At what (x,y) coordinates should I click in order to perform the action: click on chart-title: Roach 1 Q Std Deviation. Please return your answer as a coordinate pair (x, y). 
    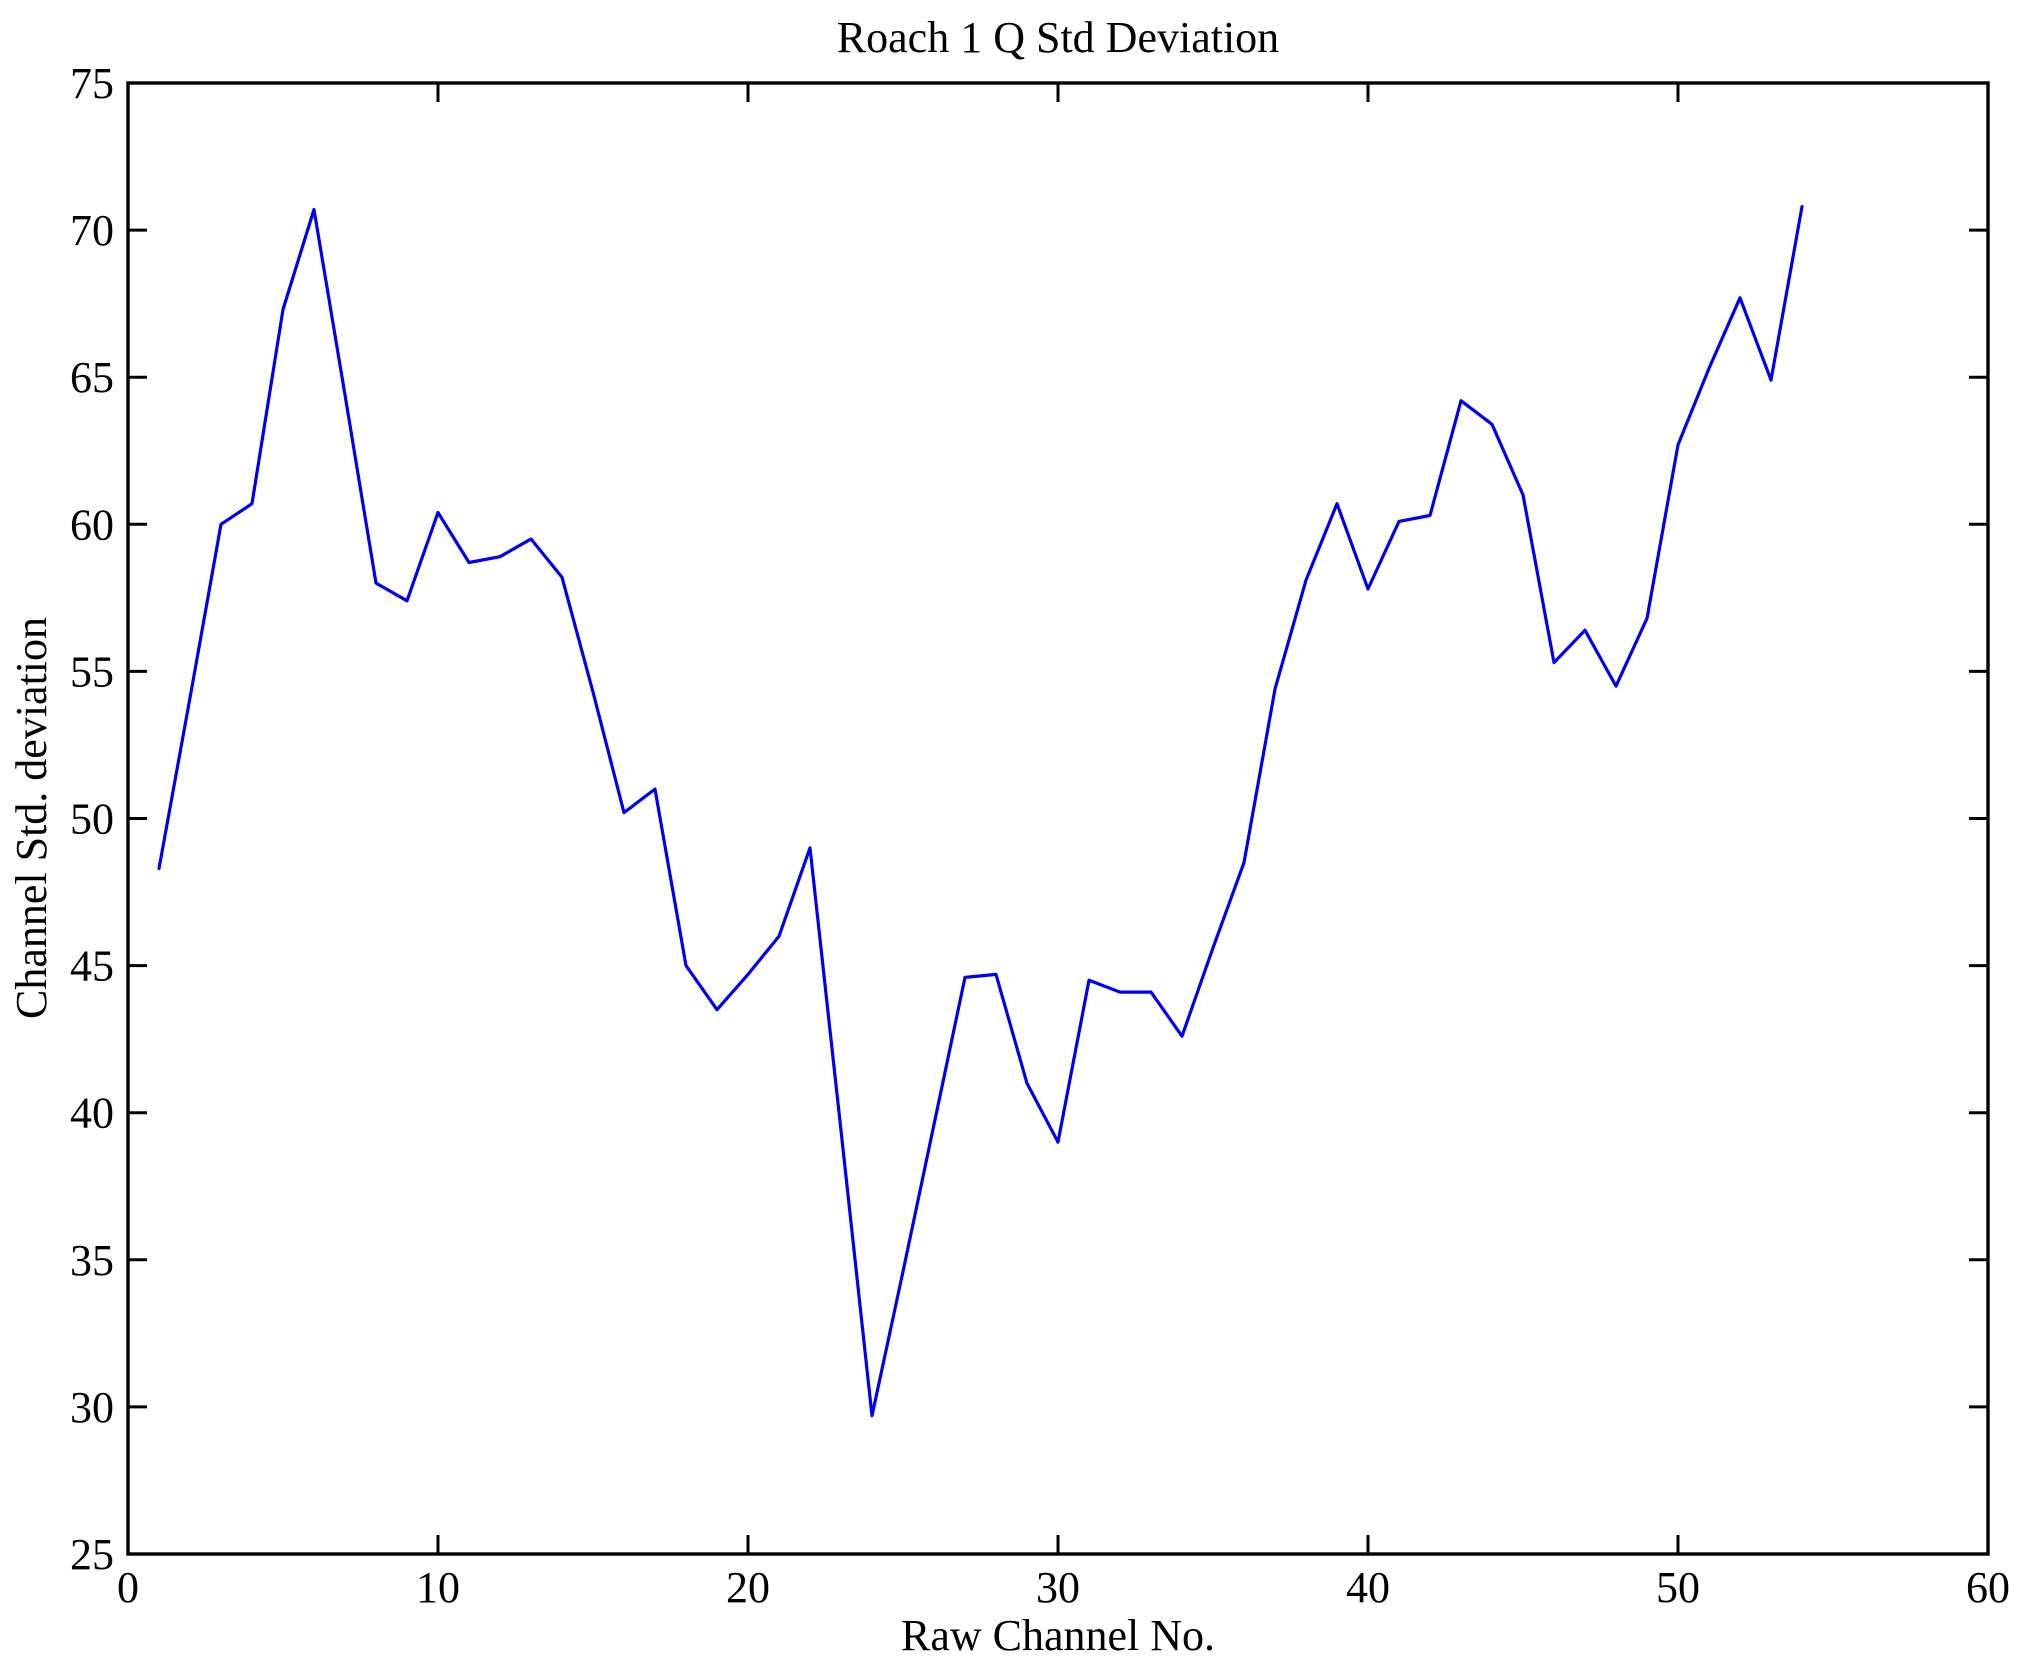
    Looking at the image, I should click on (1058, 37).